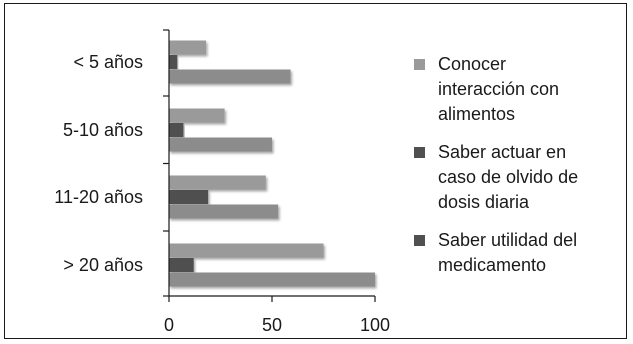 The height and width of the screenshot is (344, 633). I want to click on legend-label-2: dosis diaria, so click(484, 202).